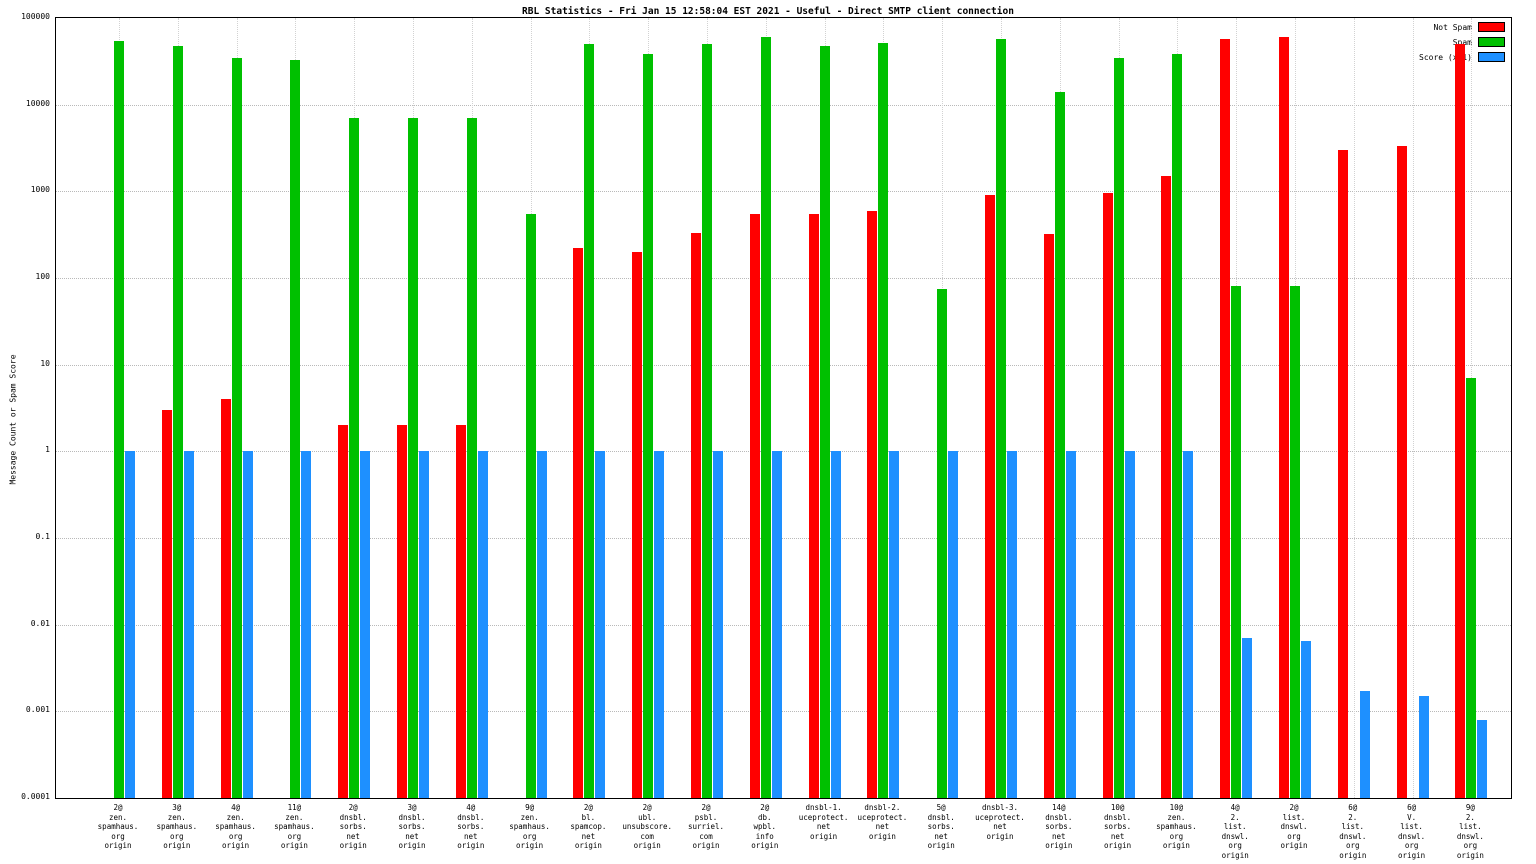 This screenshot has height=864, width=1536. Describe the element at coordinates (1470, 831) in the screenshot. I see `x-category-label: 9@ 2. list. dnswl. org origin` at that location.